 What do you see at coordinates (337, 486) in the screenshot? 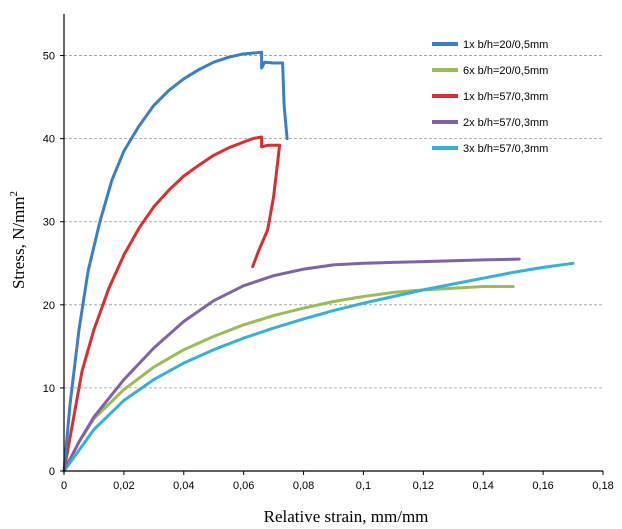
I see `x-tick-labels: 0 0,02 0,04 0,06 0,08 0,1 0,12 0,14 0,16 0,18` at bounding box center [337, 486].